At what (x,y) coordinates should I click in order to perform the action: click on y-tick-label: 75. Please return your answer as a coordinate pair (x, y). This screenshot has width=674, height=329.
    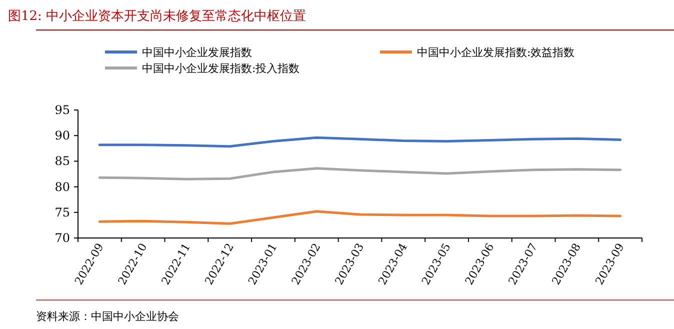
    Looking at the image, I should click on (62, 212).